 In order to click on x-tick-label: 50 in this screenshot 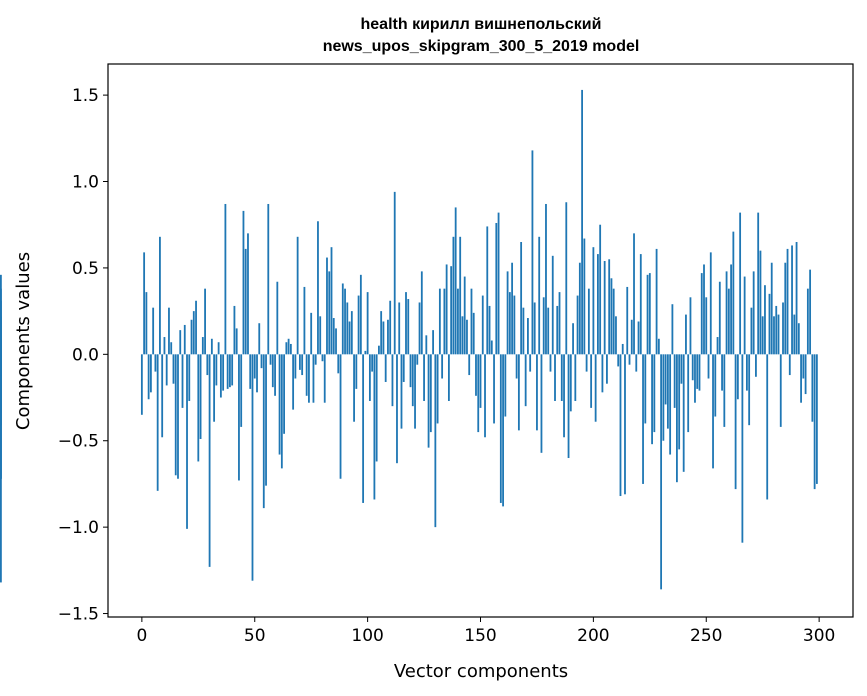, I will do `click(255, 636)`.